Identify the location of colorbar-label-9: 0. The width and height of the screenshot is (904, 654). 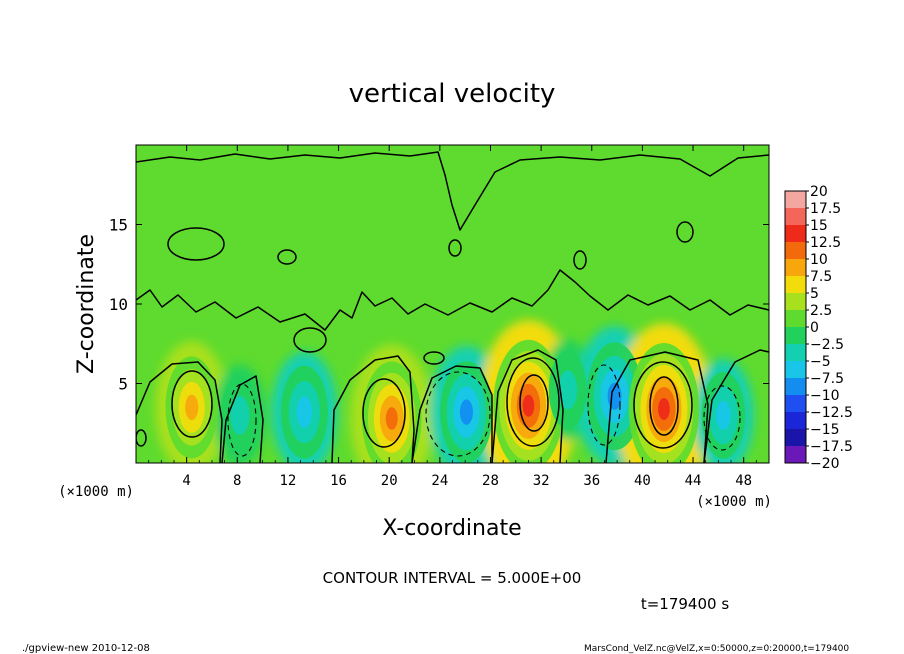
(814, 328).